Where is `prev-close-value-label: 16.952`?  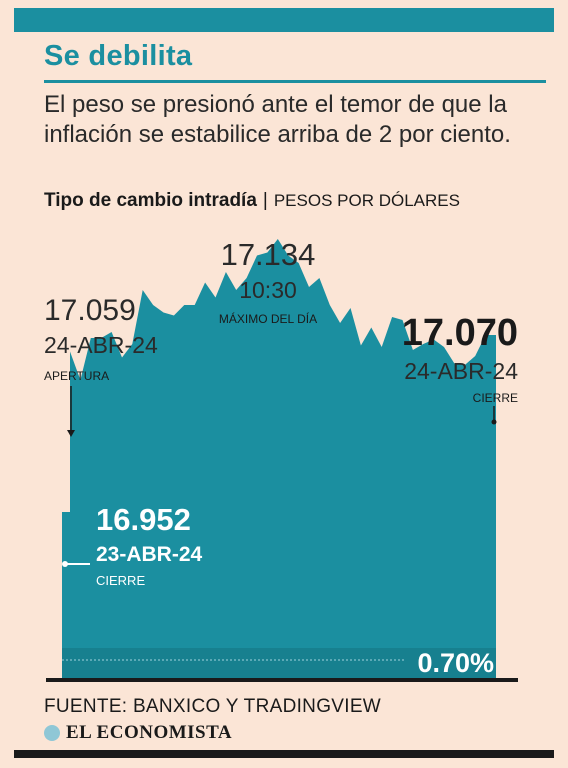
prev-close-value-label: 16.952 is located at coordinates (143, 519).